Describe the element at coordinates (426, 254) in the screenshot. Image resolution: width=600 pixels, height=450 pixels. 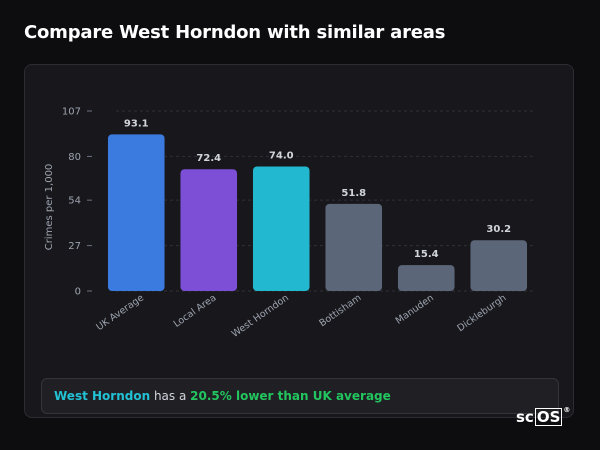
I see `bar-value-label: 15.4` at that location.